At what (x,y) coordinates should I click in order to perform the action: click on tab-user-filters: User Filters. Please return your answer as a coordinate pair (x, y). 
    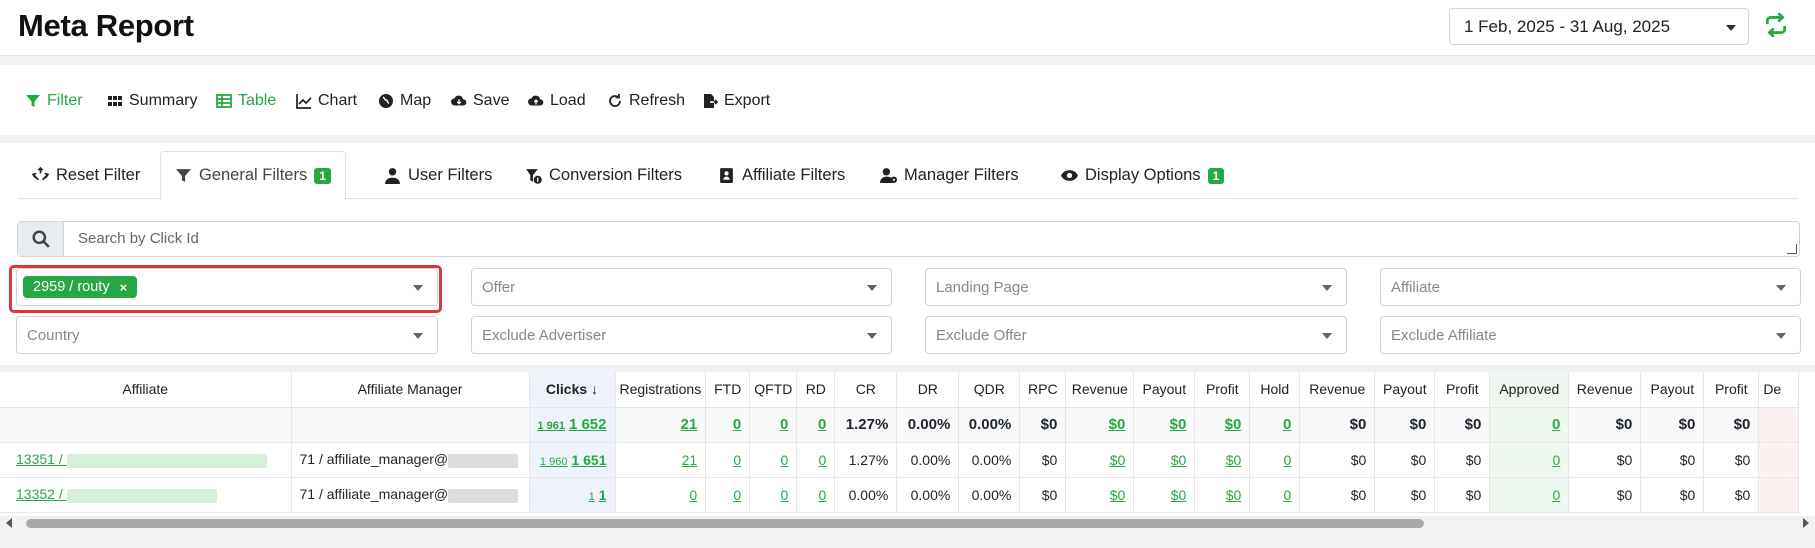
    Looking at the image, I should click on (438, 175).